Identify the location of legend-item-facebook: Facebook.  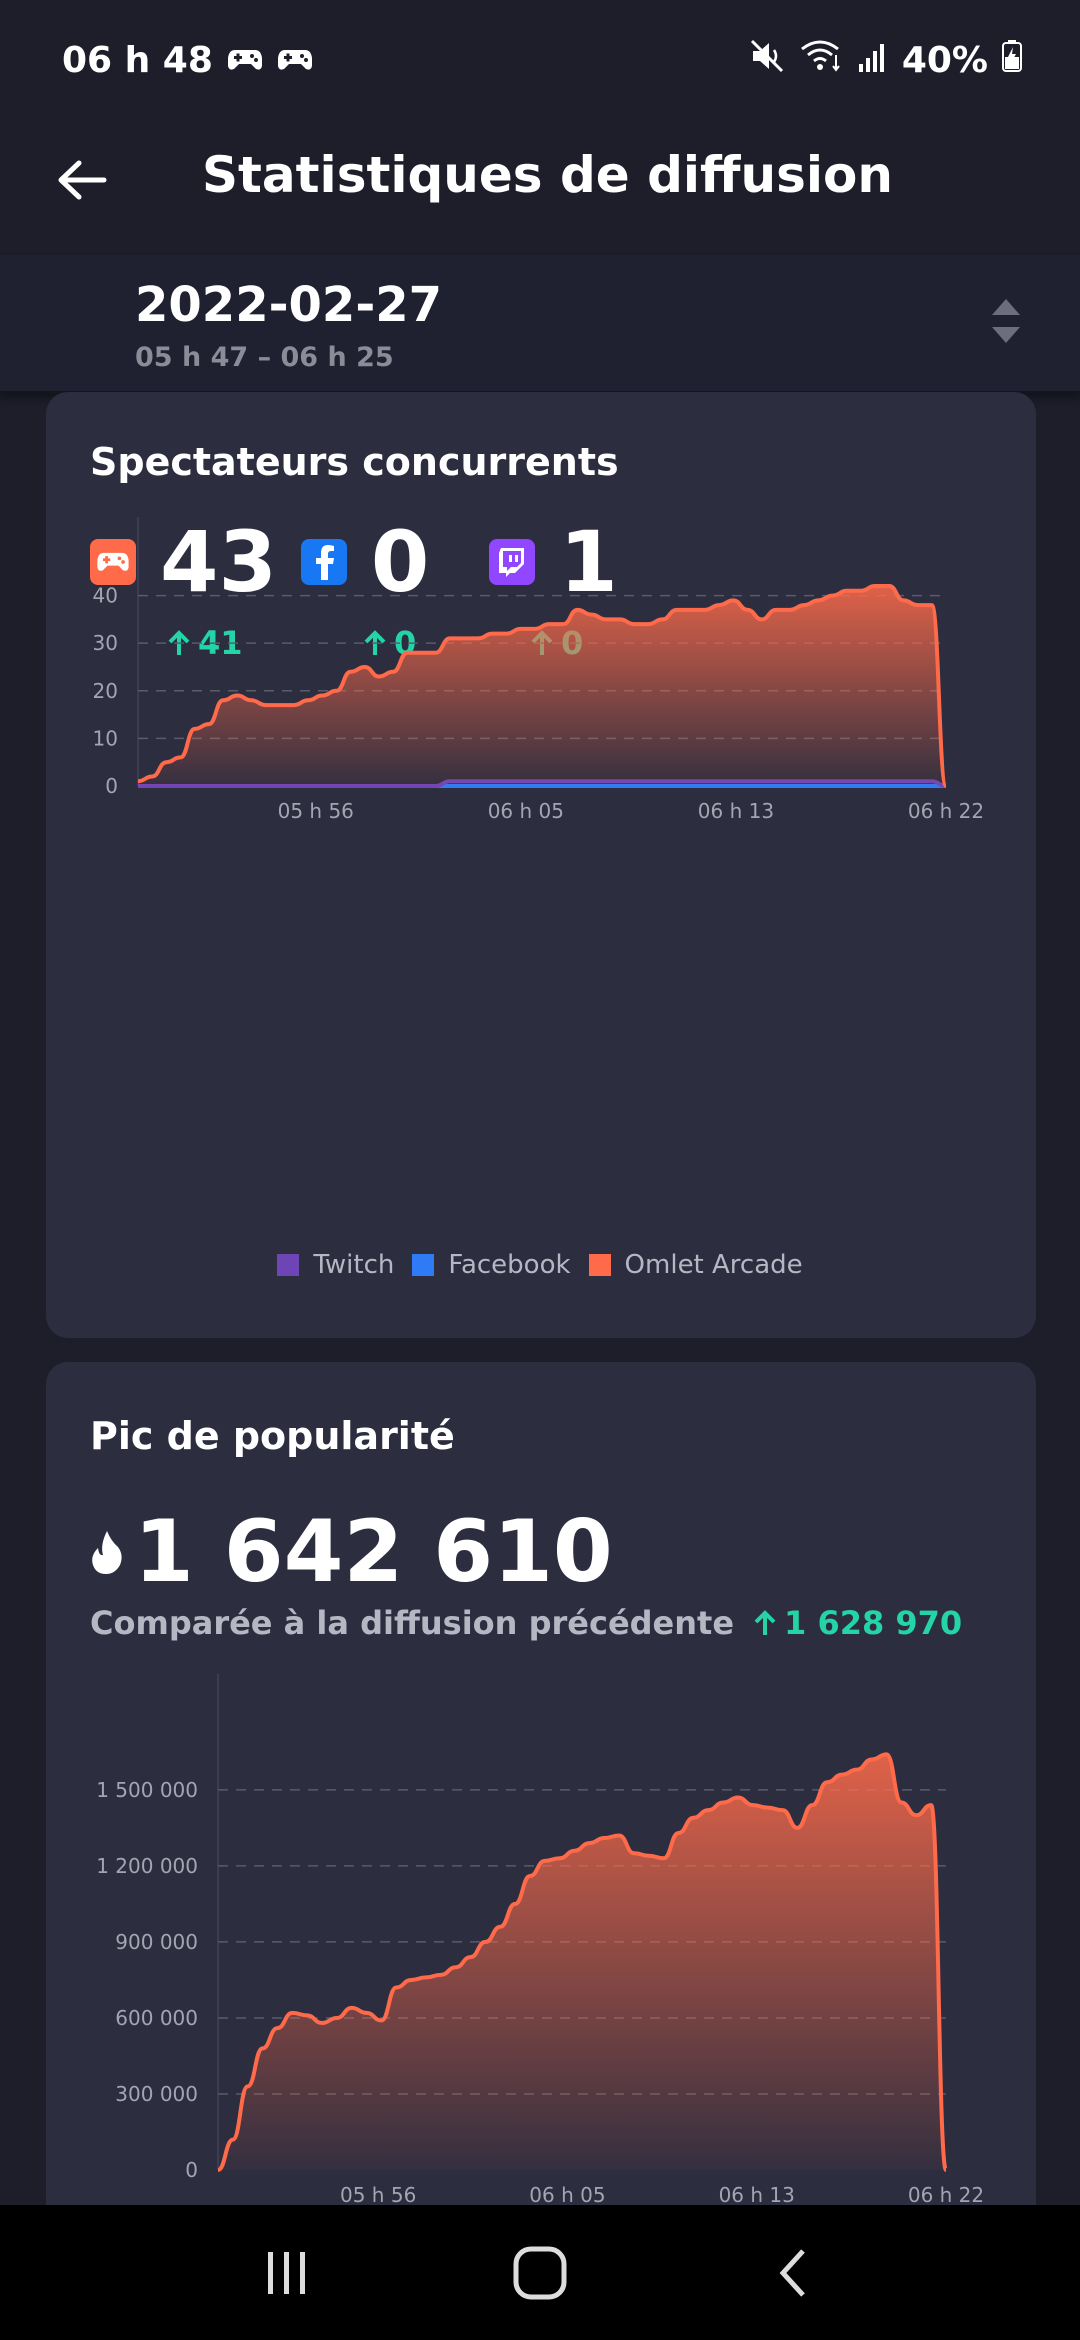
(491, 1265).